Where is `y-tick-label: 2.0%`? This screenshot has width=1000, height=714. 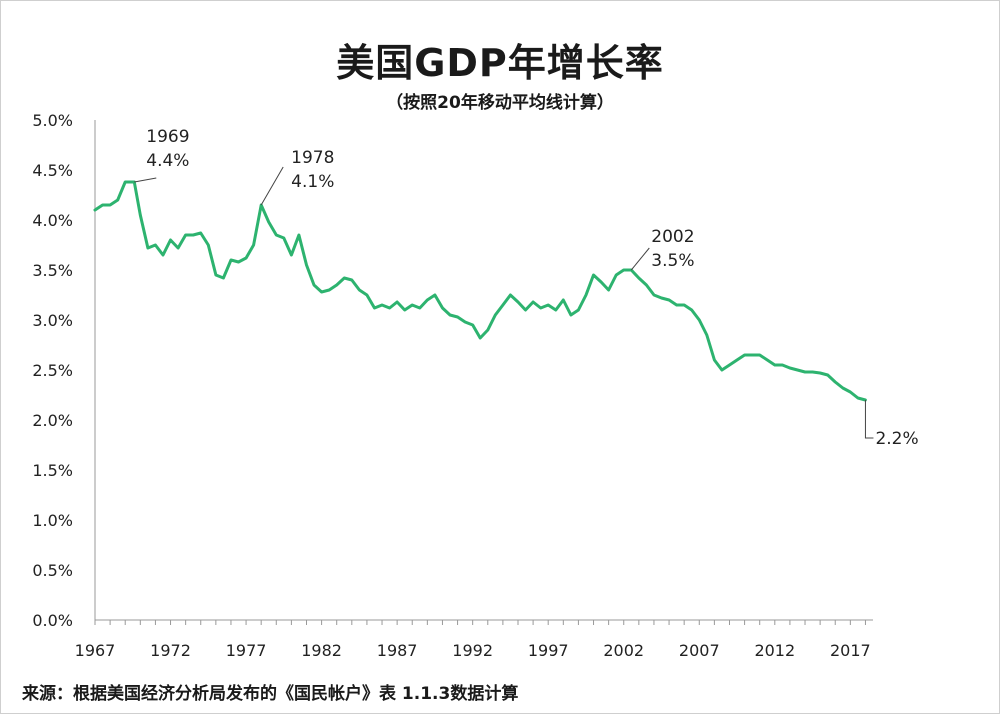 y-tick-label: 2.0% is located at coordinates (52, 420).